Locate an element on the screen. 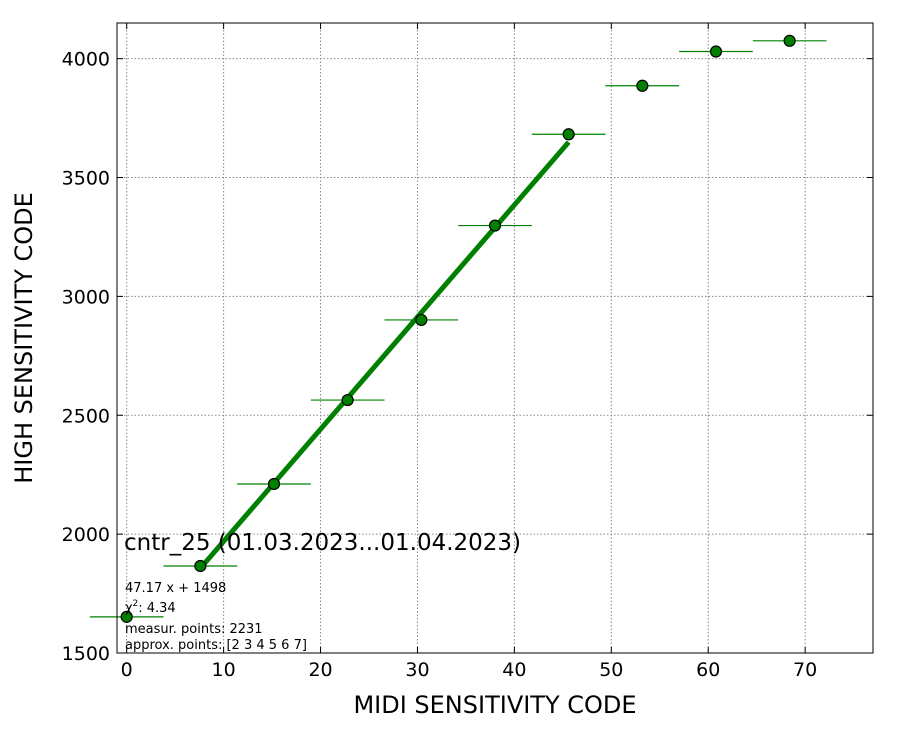 The width and height of the screenshot is (900, 750). x-tick-label: 40 is located at coordinates (514, 670).